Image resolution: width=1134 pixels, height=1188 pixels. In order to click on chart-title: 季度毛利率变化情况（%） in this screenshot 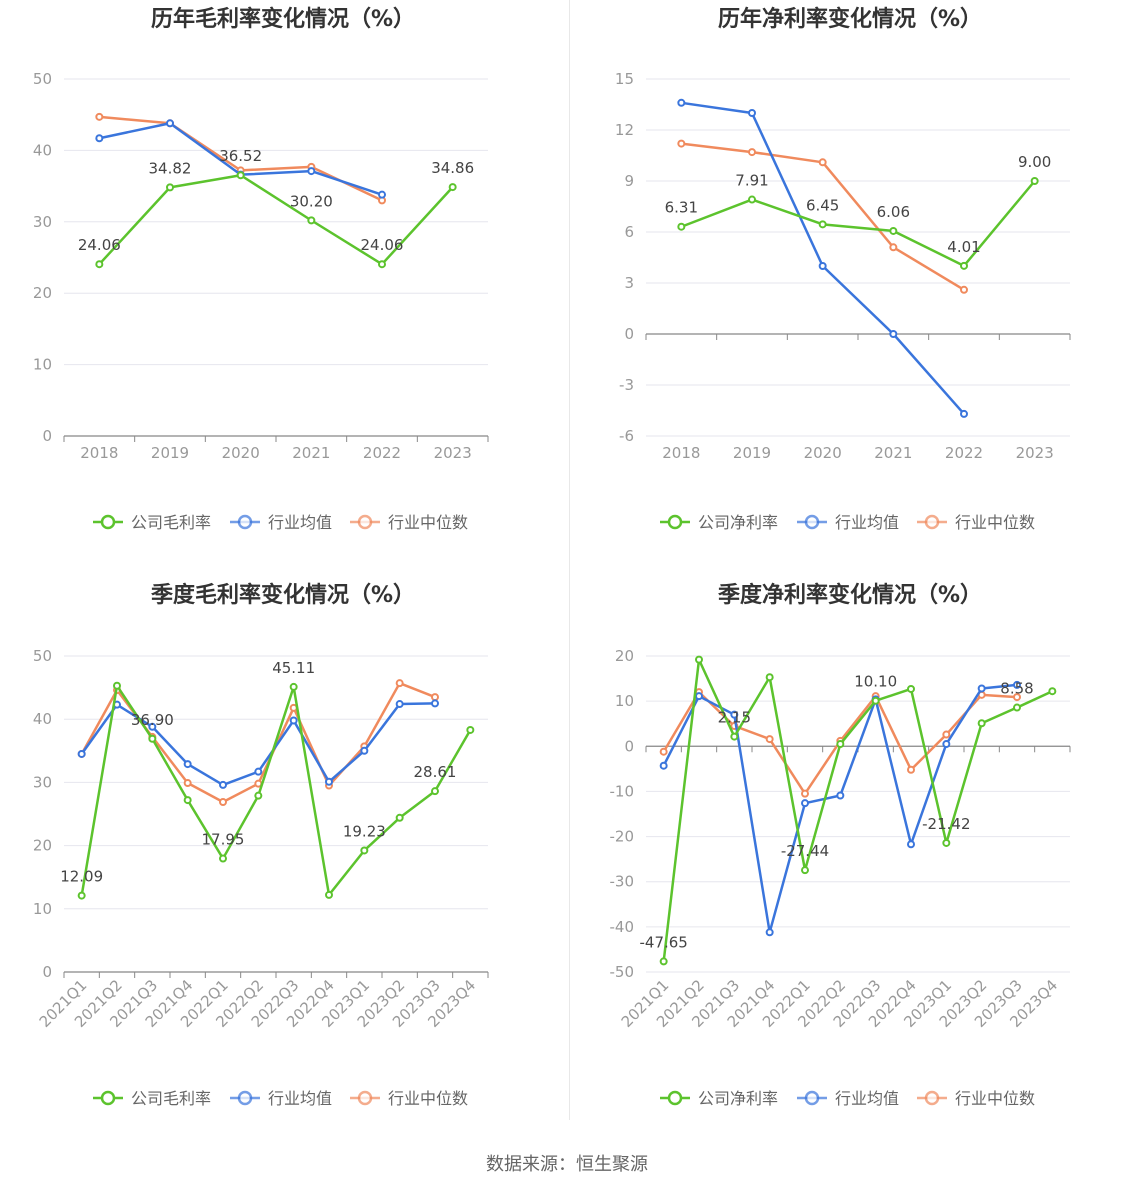, I will do `click(283, 595)`.